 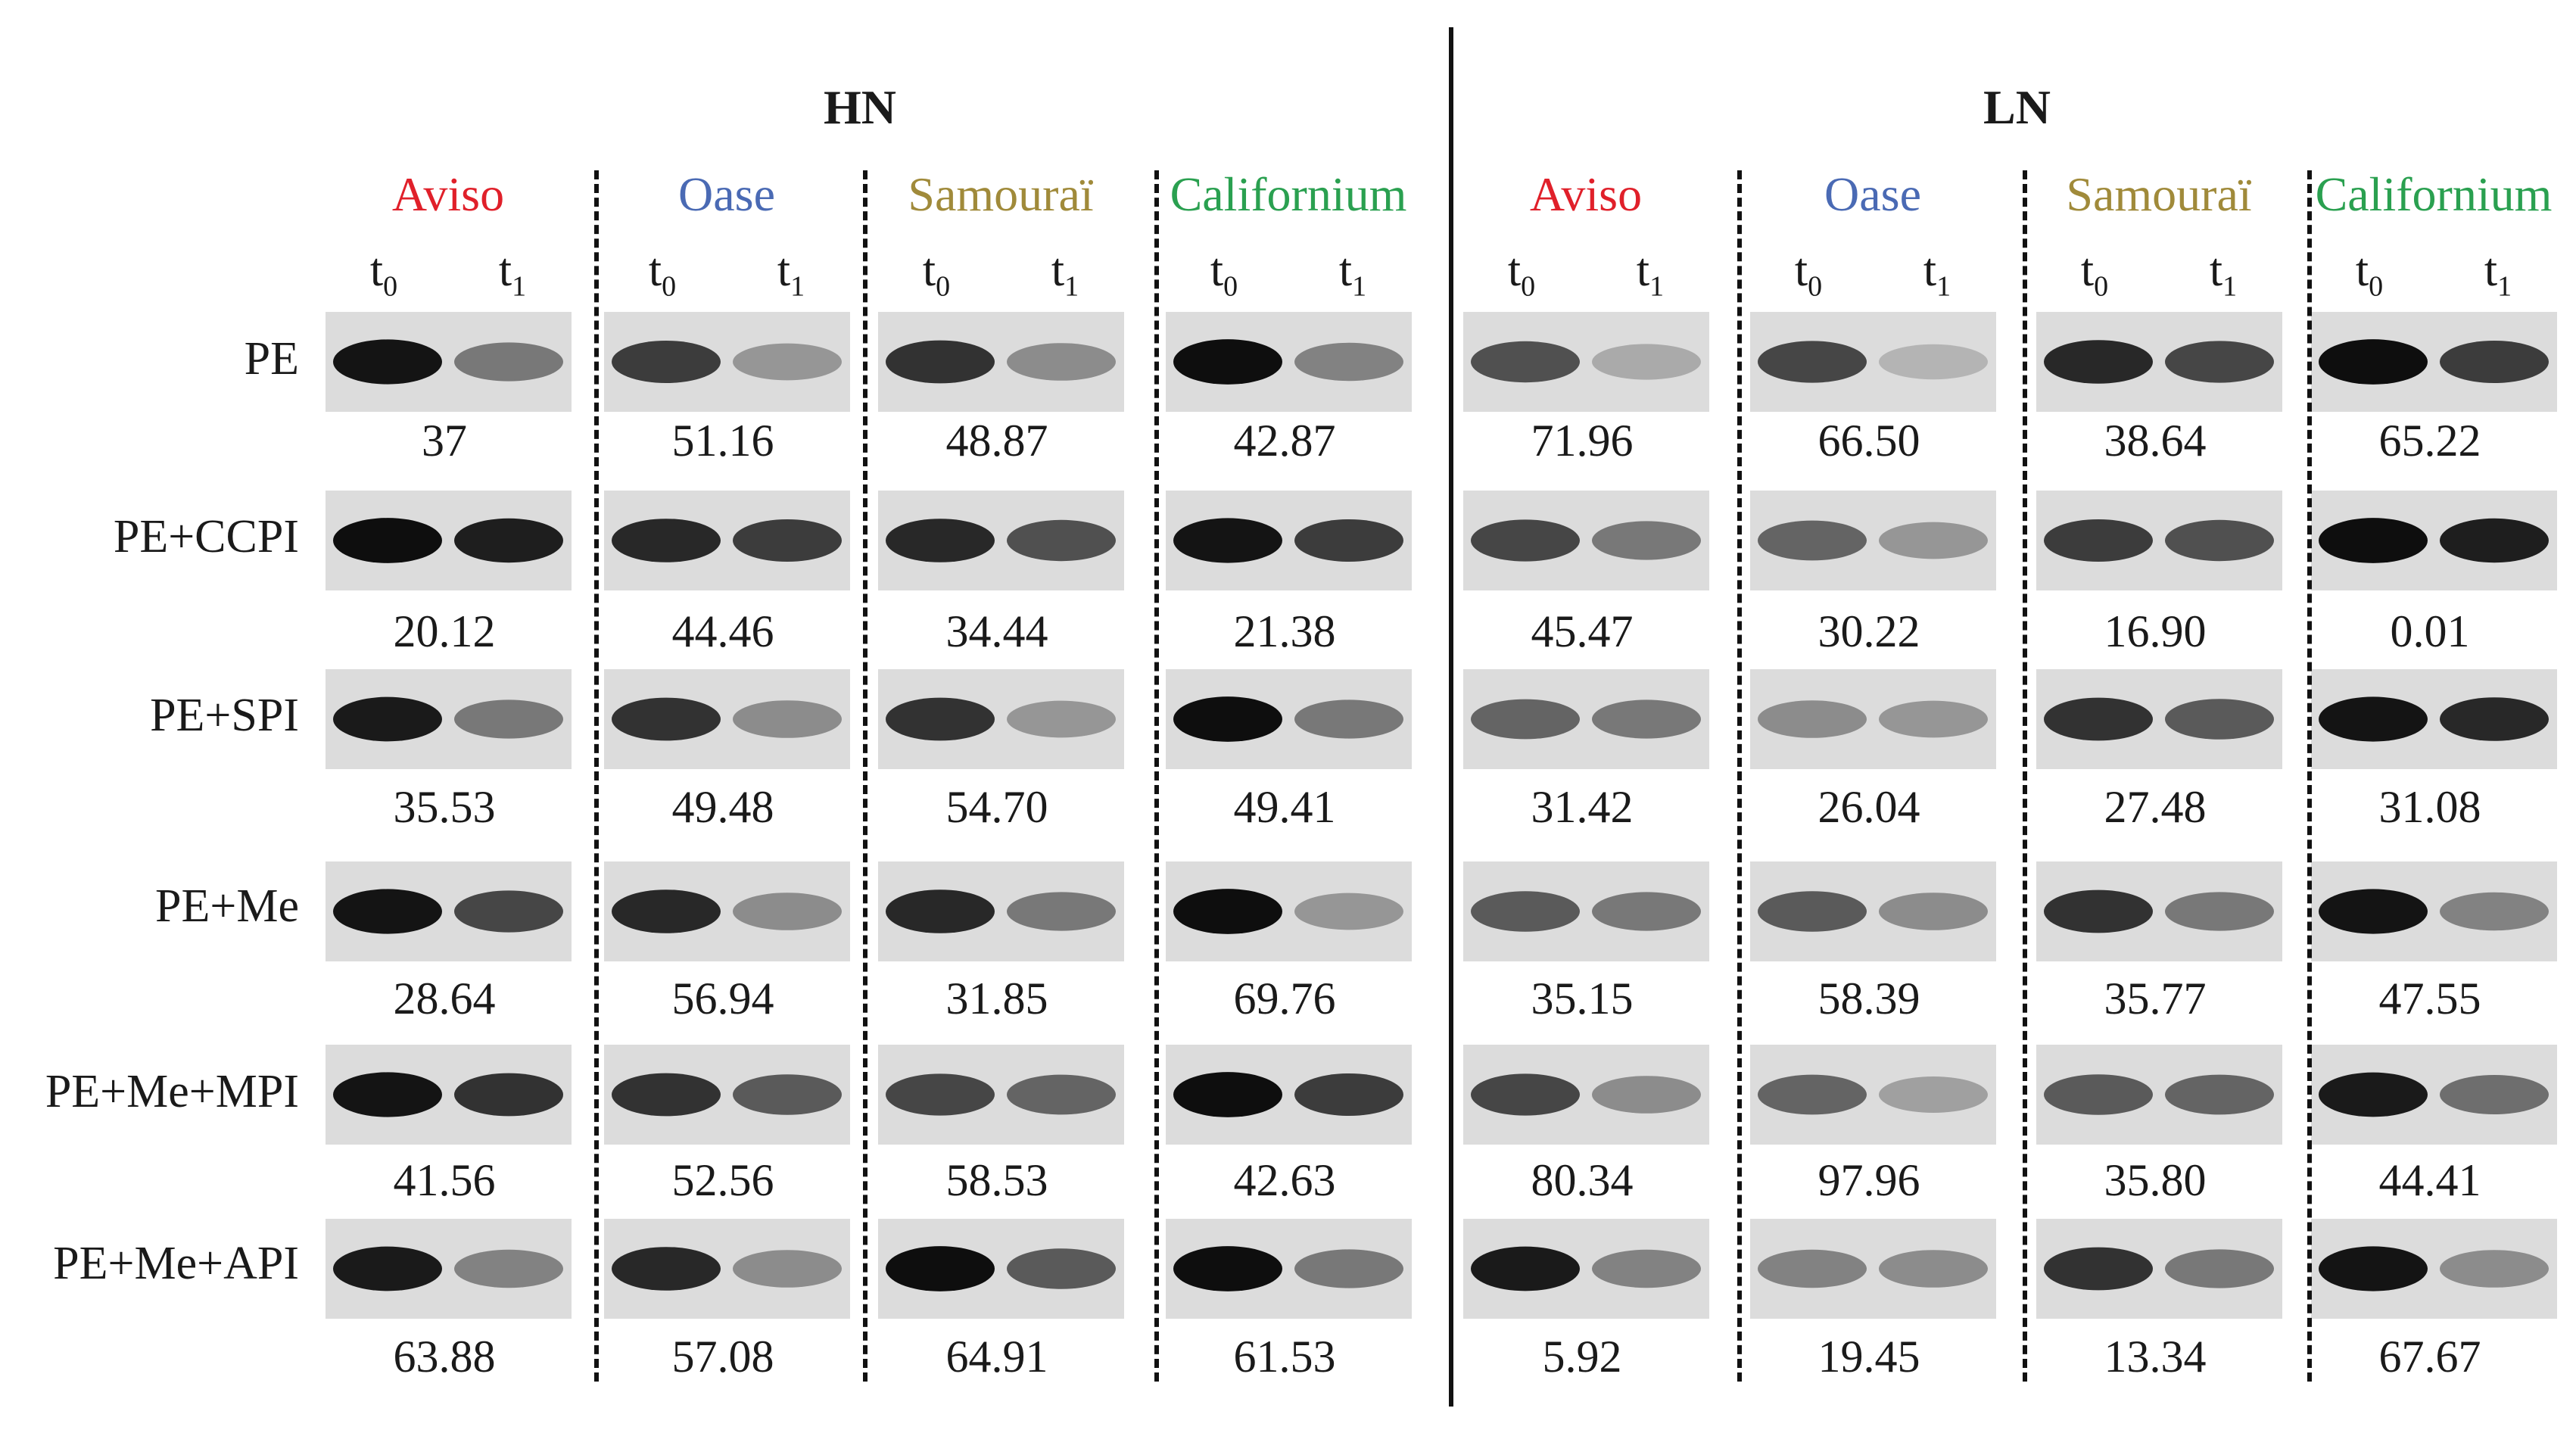 I want to click on row-label: PE+Me+MPI, so click(x=172, y=1091).